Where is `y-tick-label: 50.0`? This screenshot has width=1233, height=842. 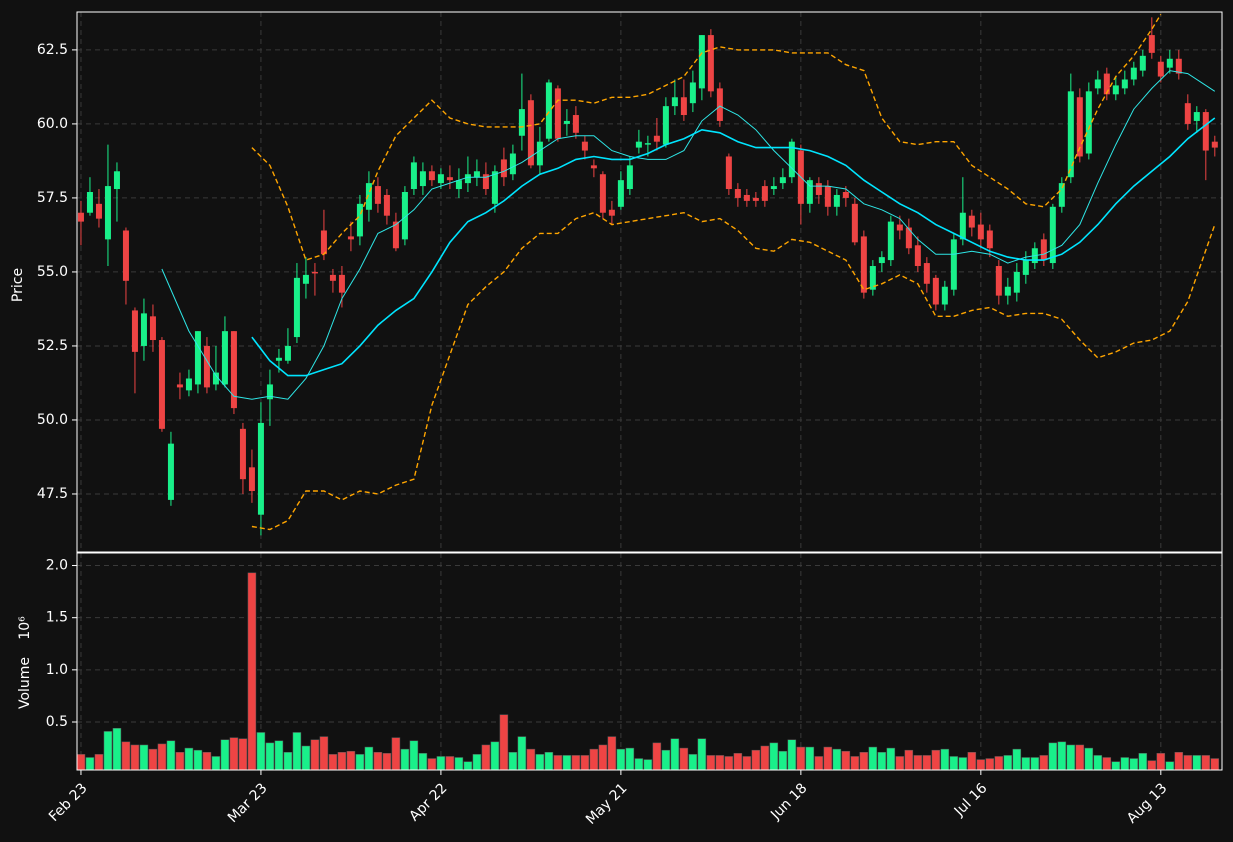 y-tick-label: 50.0 is located at coordinates (52, 420).